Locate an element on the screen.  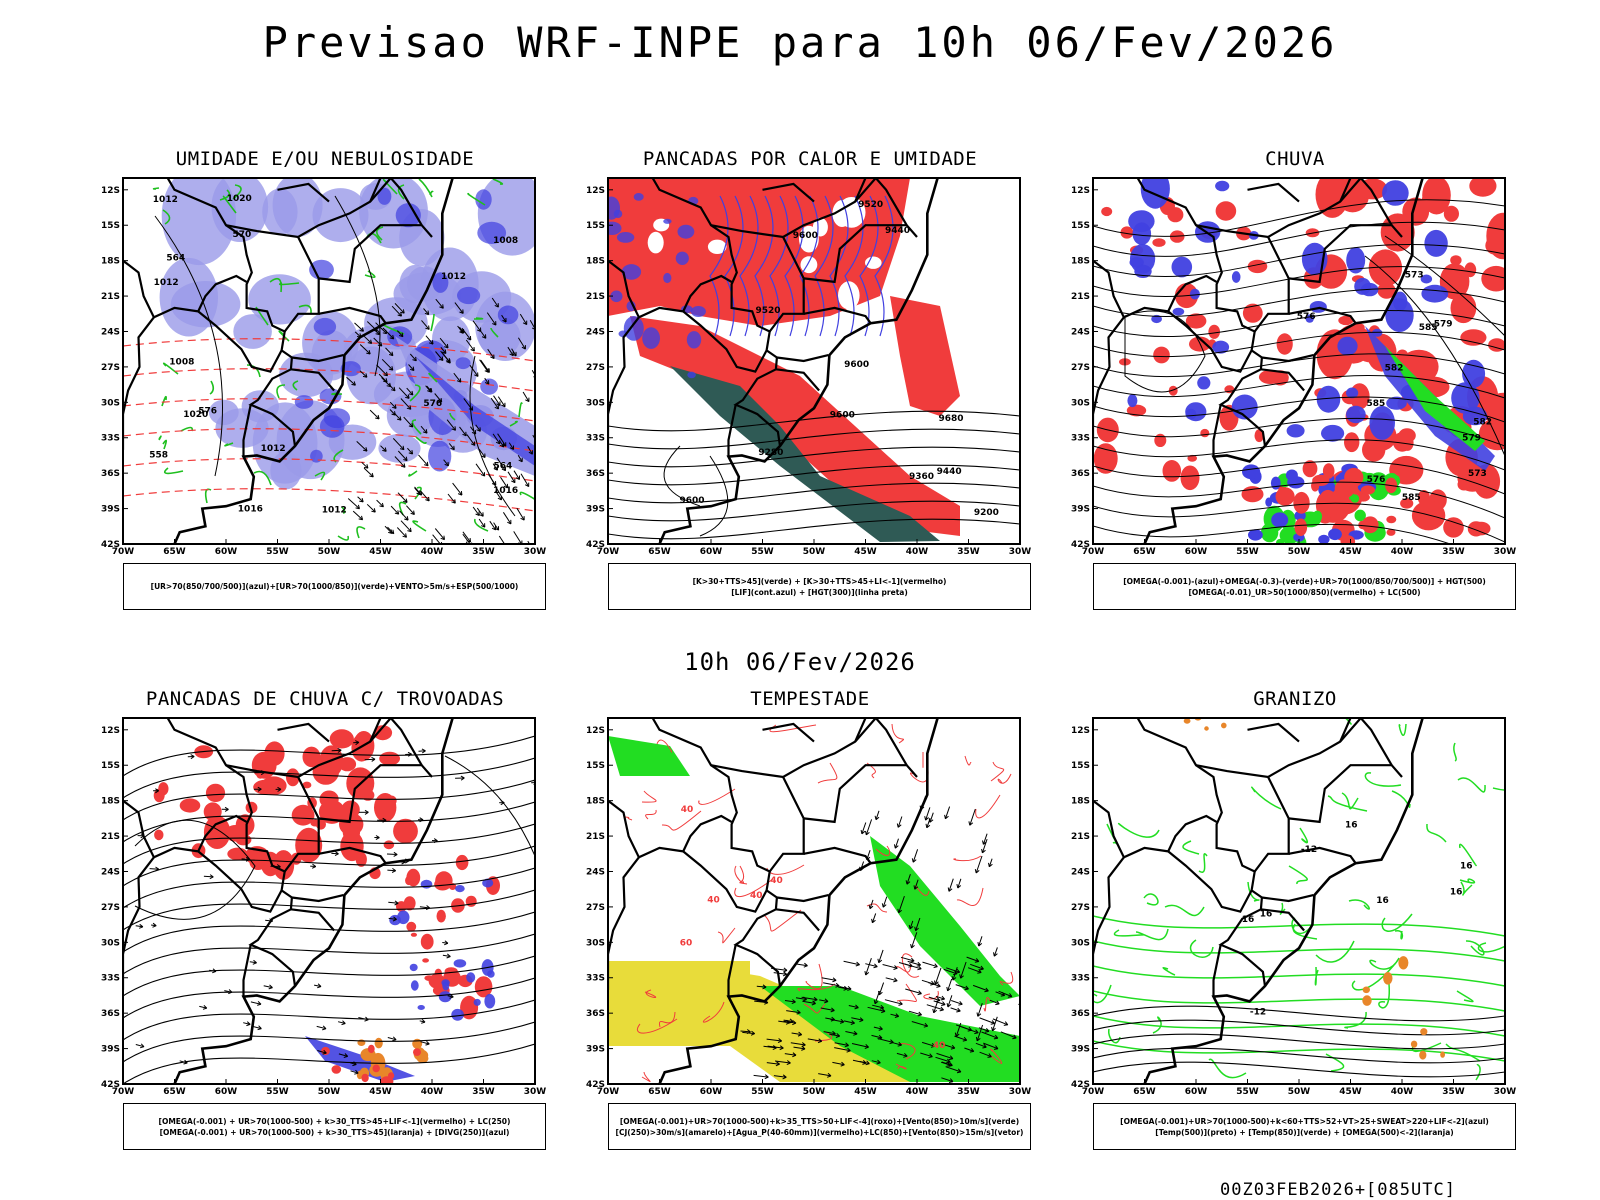
contour-label: 9600 is located at coordinates (805, 236).